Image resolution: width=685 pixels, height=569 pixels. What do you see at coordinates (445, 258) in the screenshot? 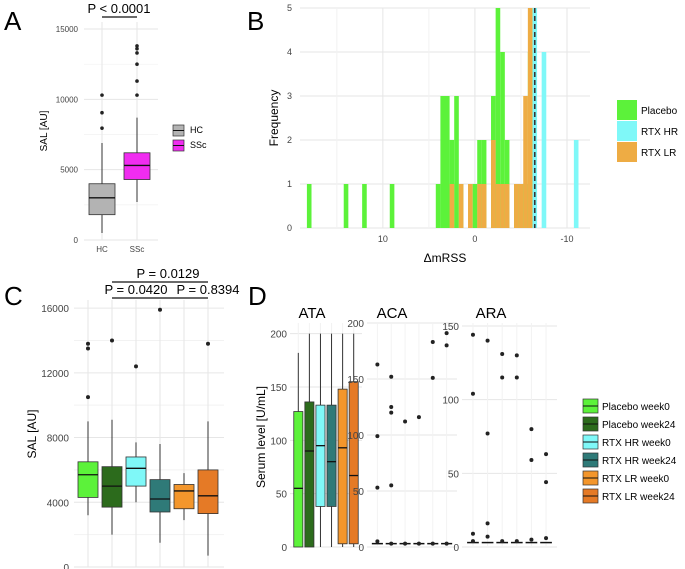
I see `xlabel-b: ΔmRSS` at bounding box center [445, 258].